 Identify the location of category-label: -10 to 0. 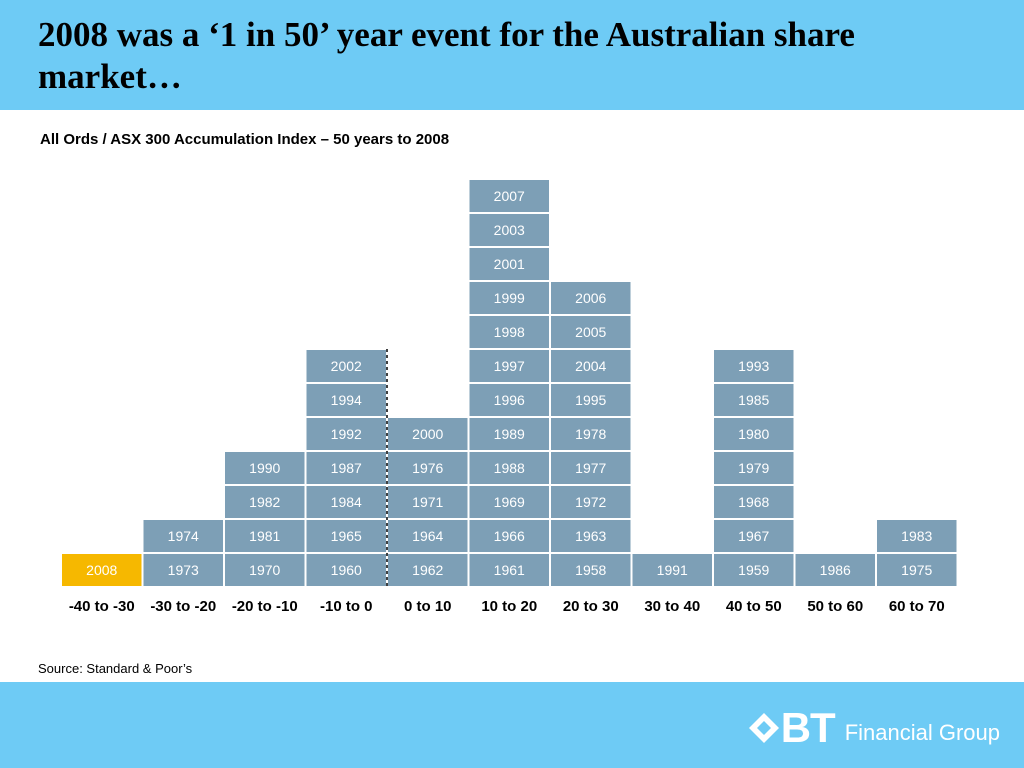
(346, 606).